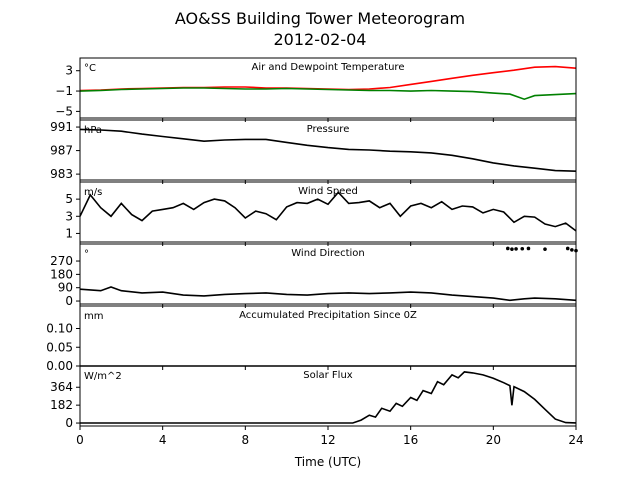 The width and height of the screenshot is (640, 480). Describe the element at coordinates (61, 405) in the screenshot. I see `solar-ytick-label-1: 182` at that location.